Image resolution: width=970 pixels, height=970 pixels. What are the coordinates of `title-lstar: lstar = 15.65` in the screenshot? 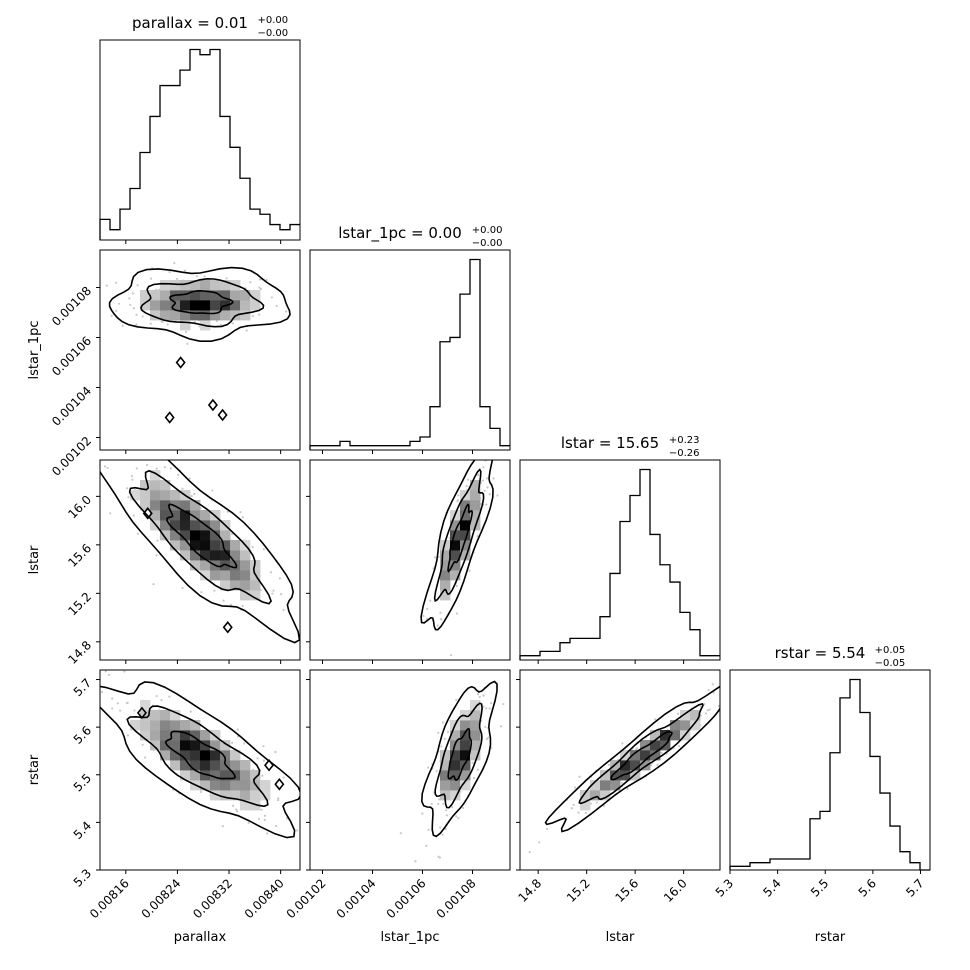 It's located at (610, 443).